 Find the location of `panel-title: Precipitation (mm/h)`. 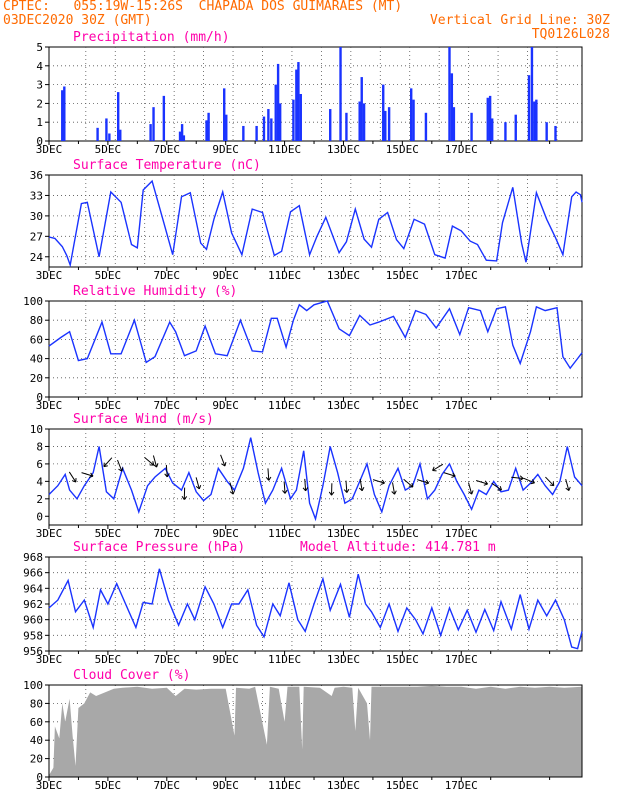

panel-title: Precipitation (mm/h) is located at coordinates (151, 37).